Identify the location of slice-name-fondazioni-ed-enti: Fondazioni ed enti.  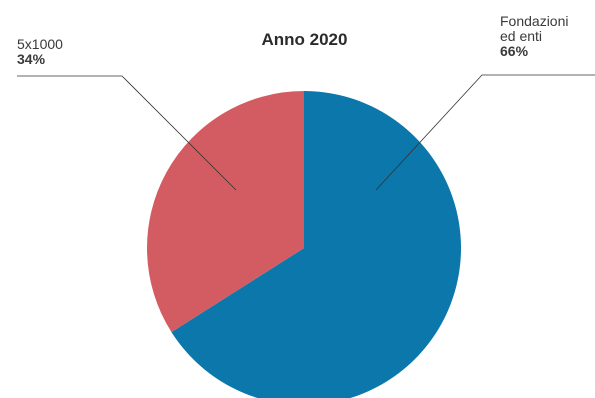
(534, 28).